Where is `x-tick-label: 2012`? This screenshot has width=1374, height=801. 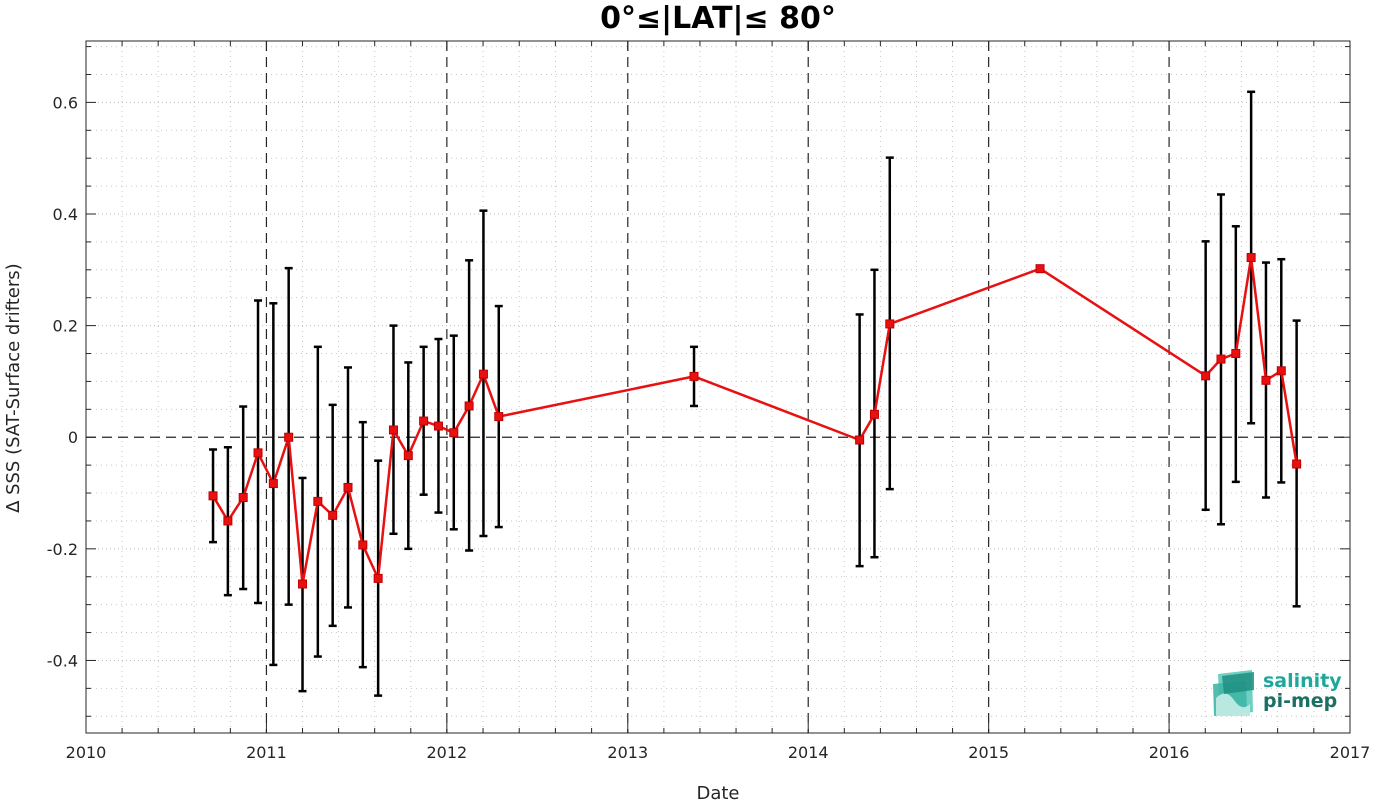
x-tick-label: 2012 is located at coordinates (447, 752).